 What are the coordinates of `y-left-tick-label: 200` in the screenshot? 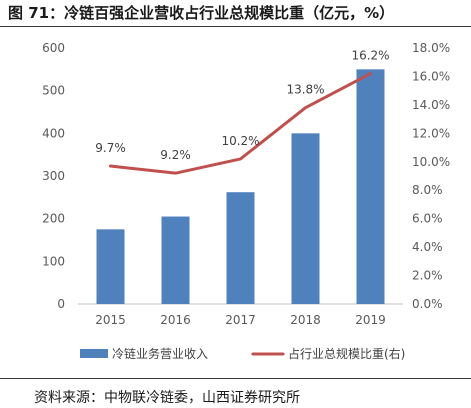 It's located at (53, 219).